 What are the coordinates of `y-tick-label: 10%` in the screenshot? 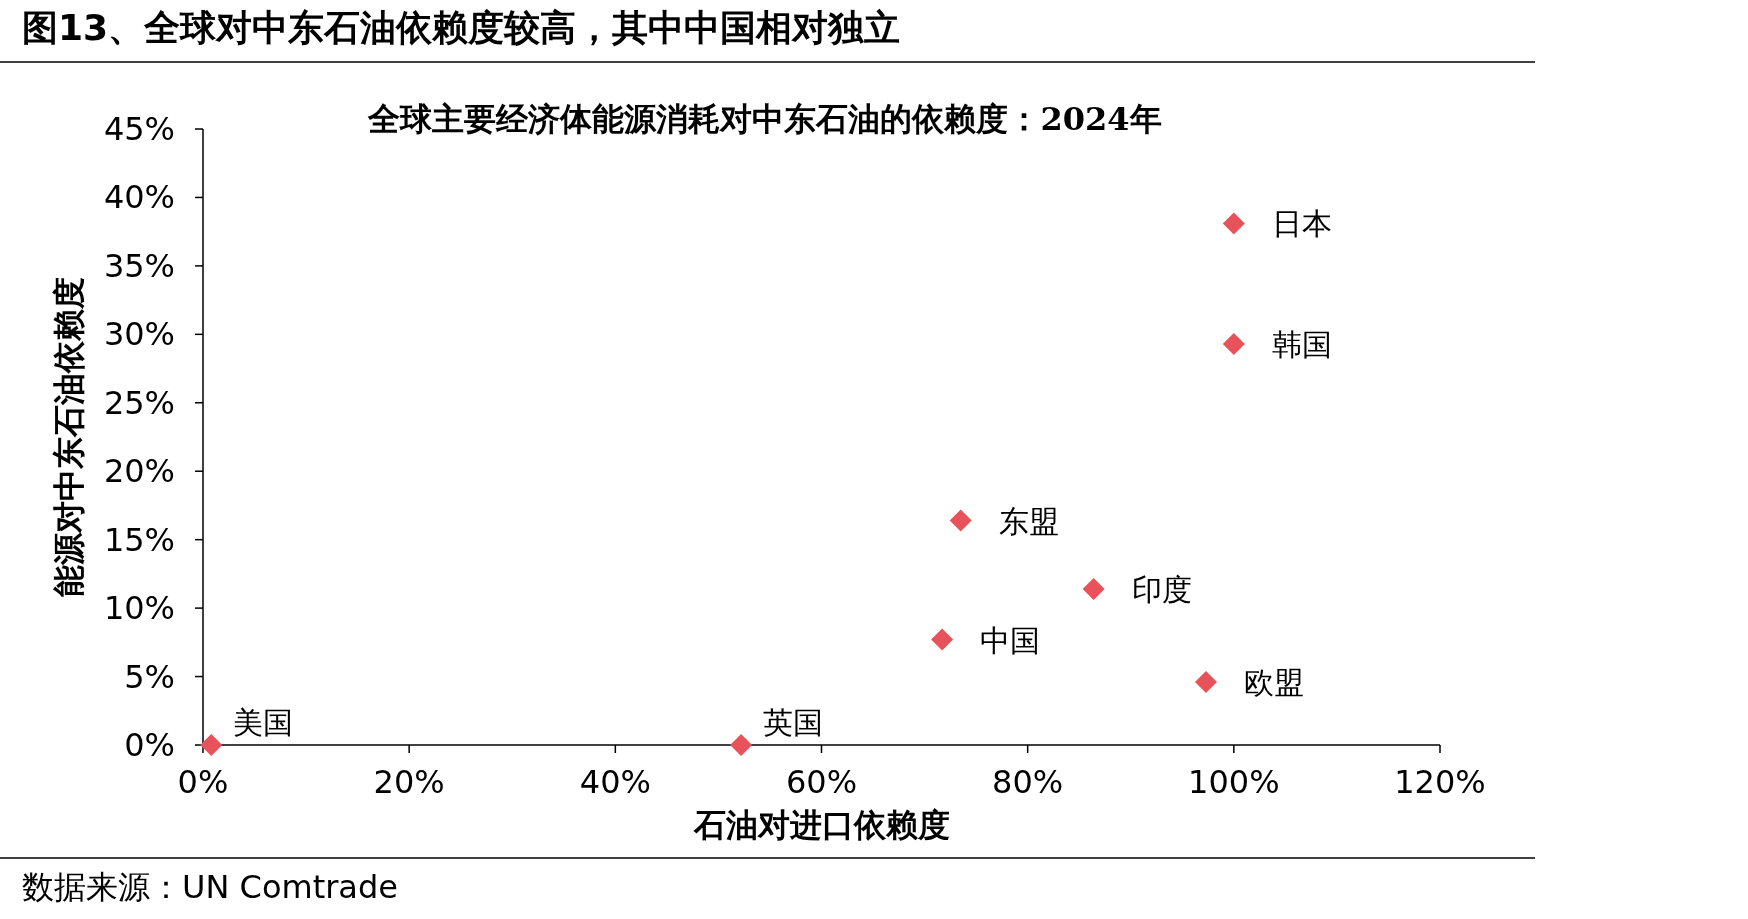 It's located at (139, 608).